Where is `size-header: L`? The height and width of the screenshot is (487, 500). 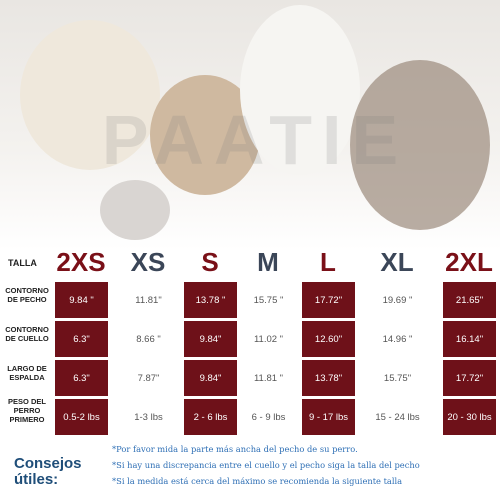 size-header: L is located at coordinates (328, 262).